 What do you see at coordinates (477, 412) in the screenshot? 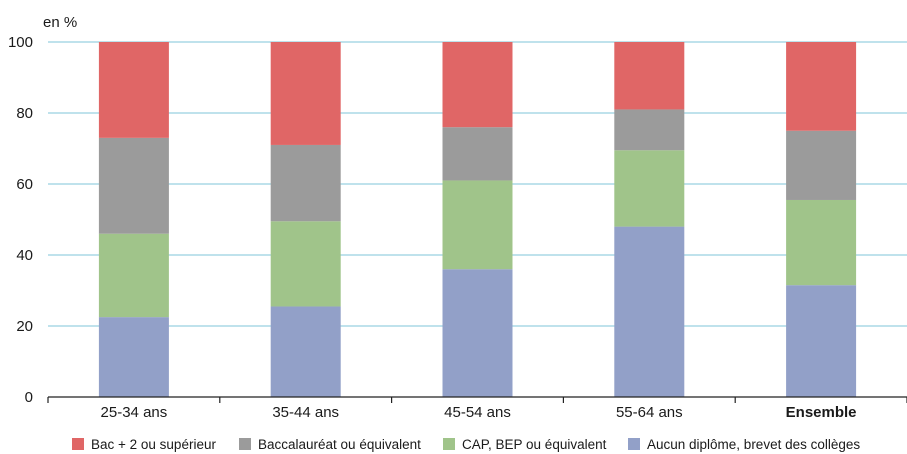
I see `x-category-label: 45-54 ans` at bounding box center [477, 412].